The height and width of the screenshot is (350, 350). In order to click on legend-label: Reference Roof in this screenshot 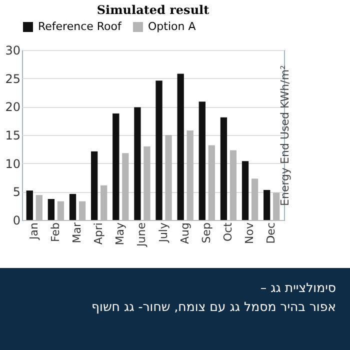, I will do `click(80, 26)`.